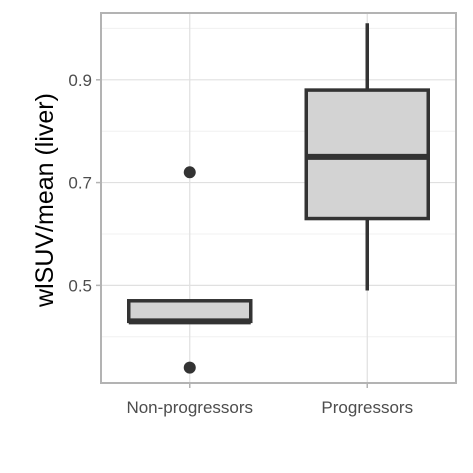 This screenshot has height=473, width=473. Describe the element at coordinates (189, 407) in the screenshot. I see `x-tick-label: Non-progressors` at that location.